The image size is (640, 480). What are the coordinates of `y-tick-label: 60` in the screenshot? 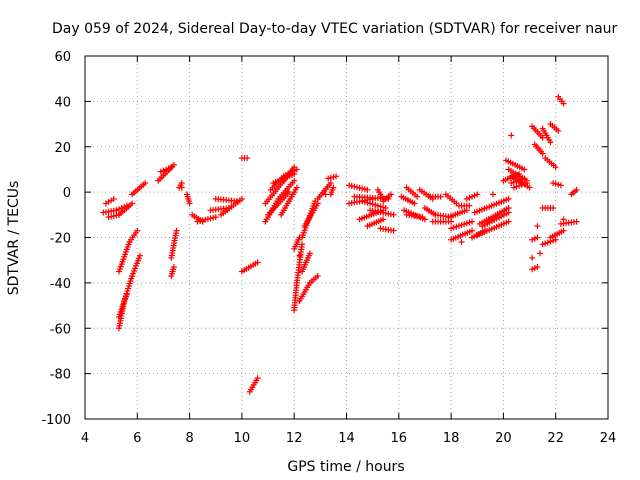 It's located at (62, 57).